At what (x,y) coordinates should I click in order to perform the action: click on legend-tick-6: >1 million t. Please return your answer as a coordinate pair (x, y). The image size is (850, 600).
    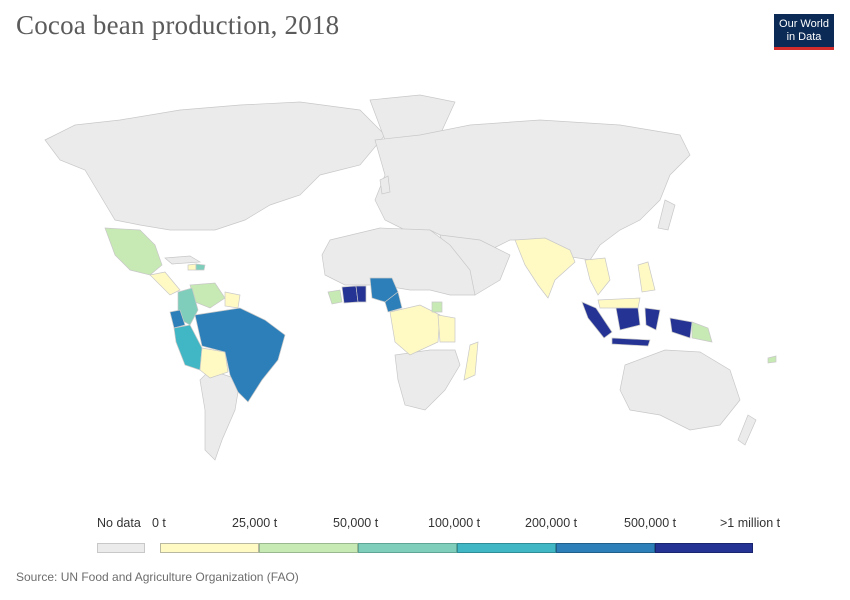
    Looking at the image, I should click on (750, 523).